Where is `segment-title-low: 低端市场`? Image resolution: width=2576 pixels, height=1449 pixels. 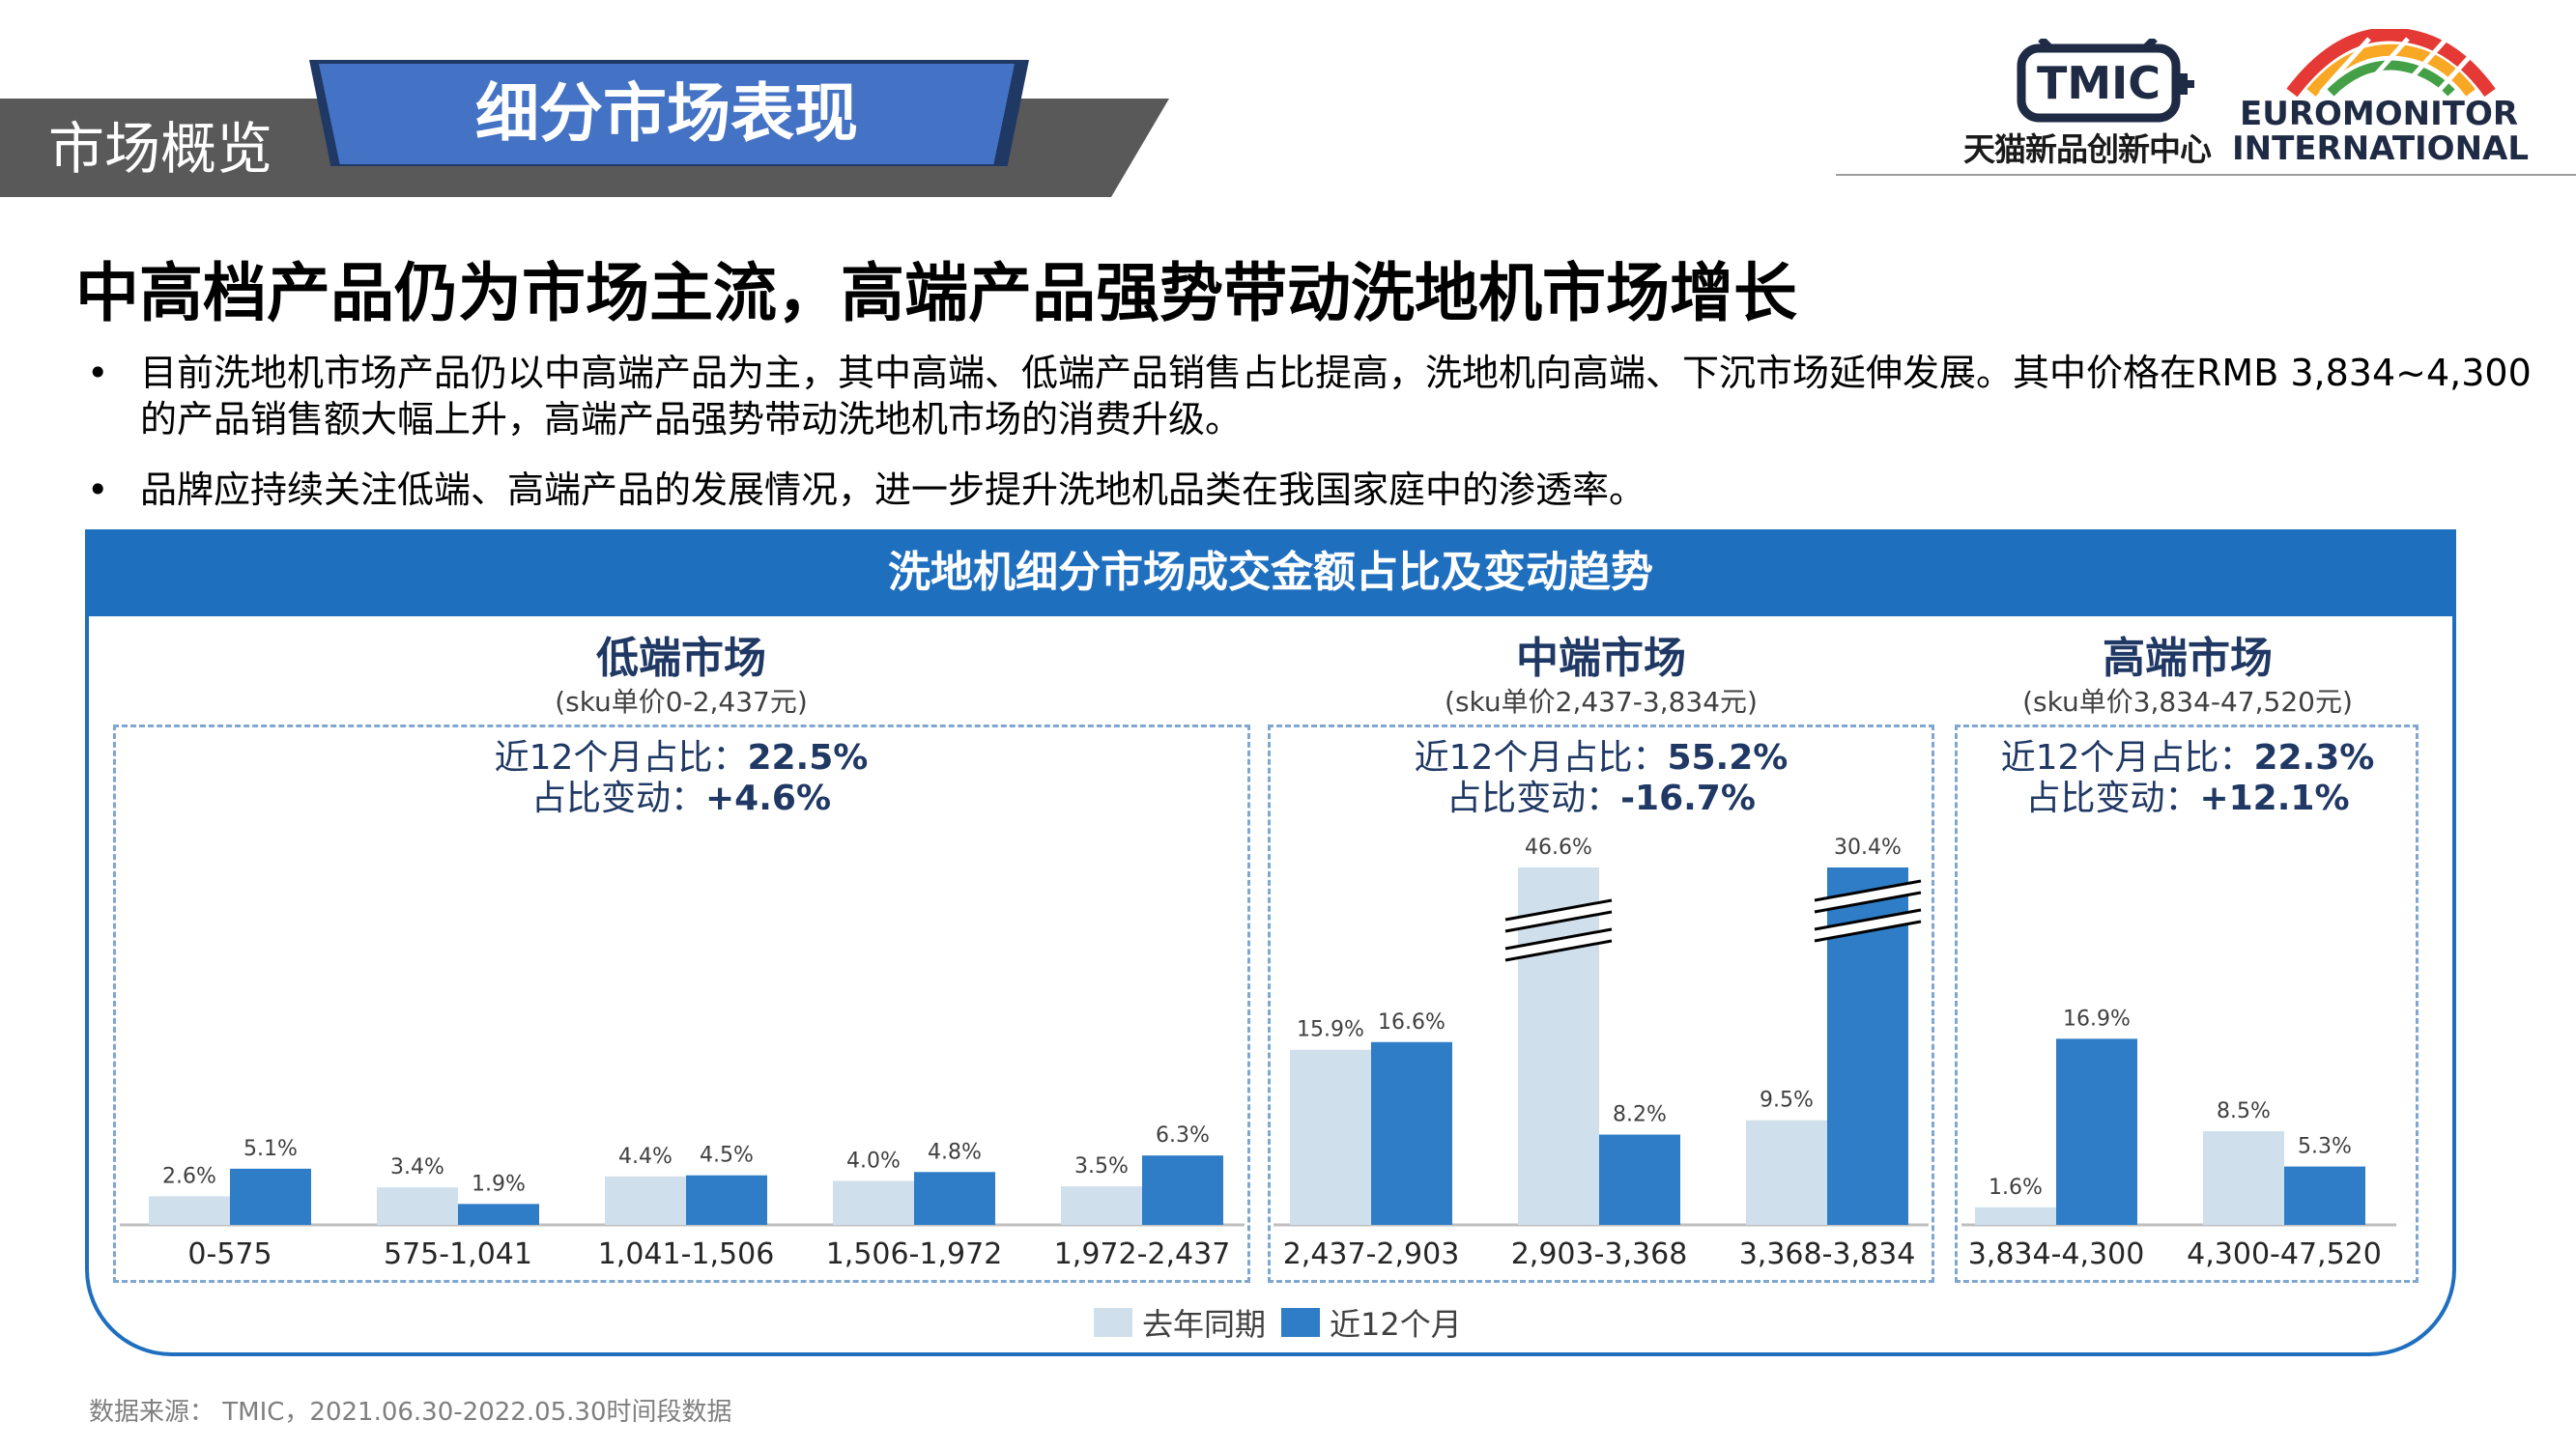 segment-title-low: 低端市场 is located at coordinates (681, 658).